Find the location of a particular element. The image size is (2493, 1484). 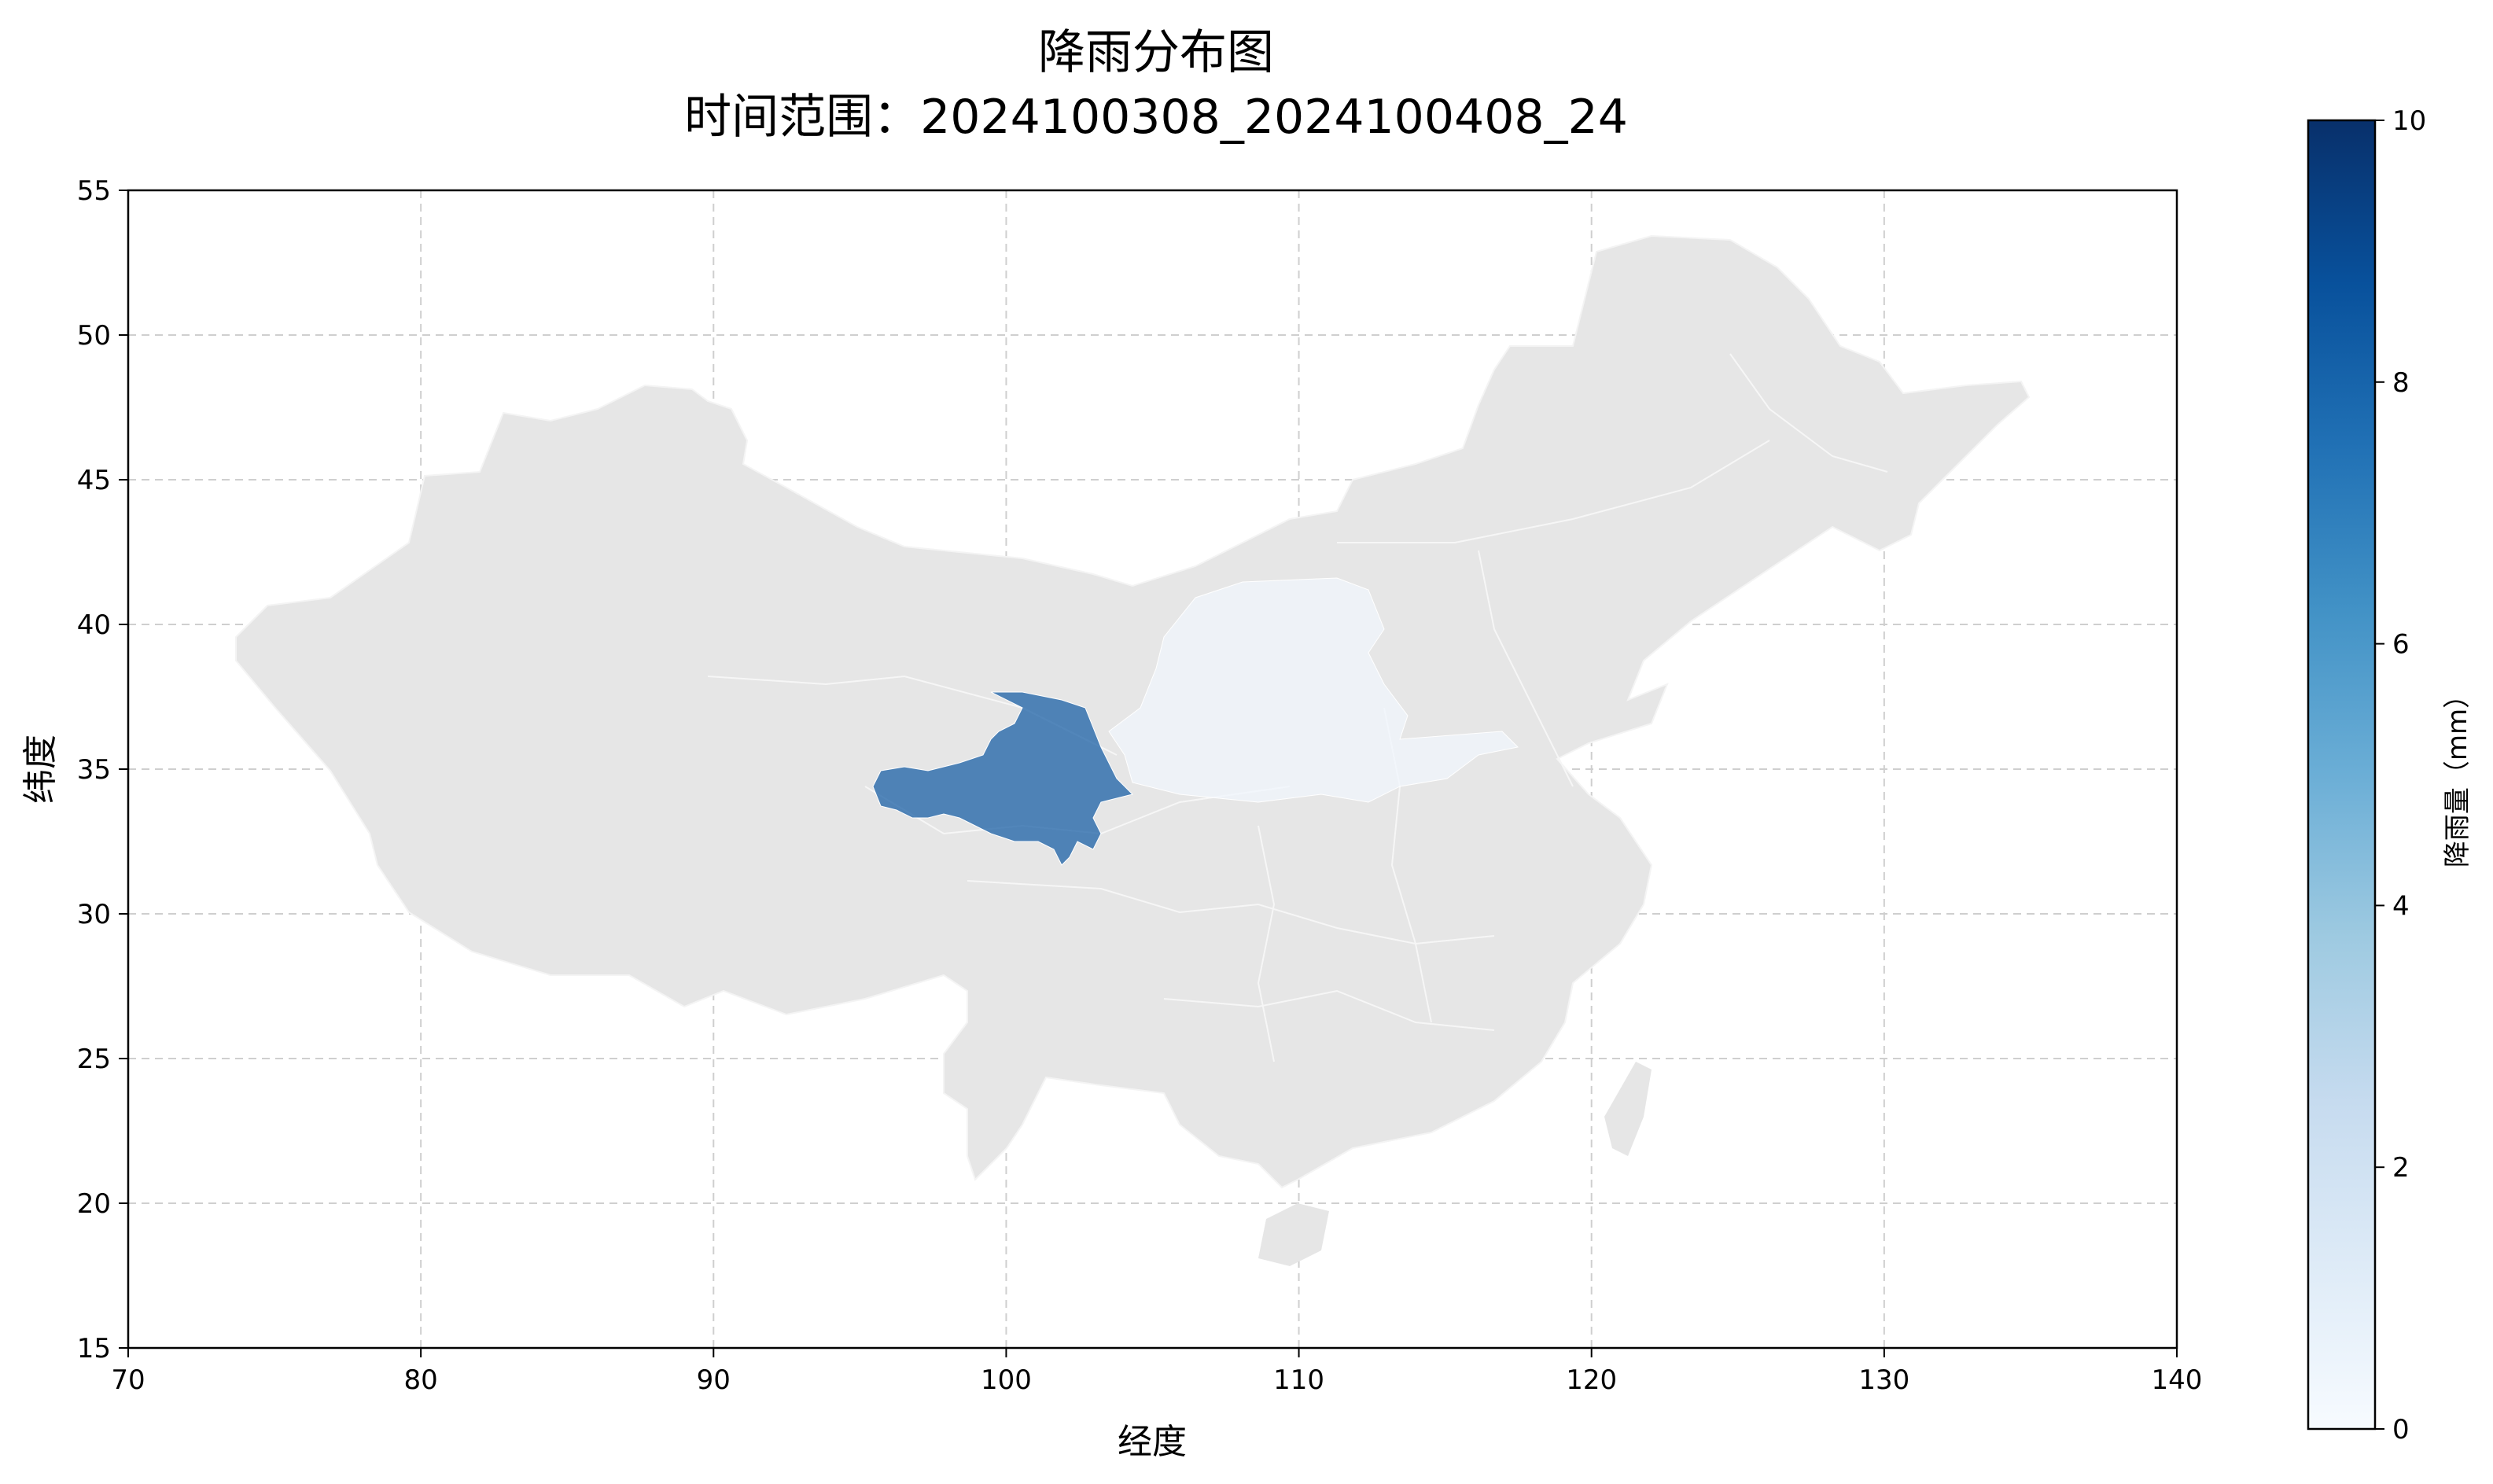

chart-title: 降雨分布图 is located at coordinates (1156, 52).